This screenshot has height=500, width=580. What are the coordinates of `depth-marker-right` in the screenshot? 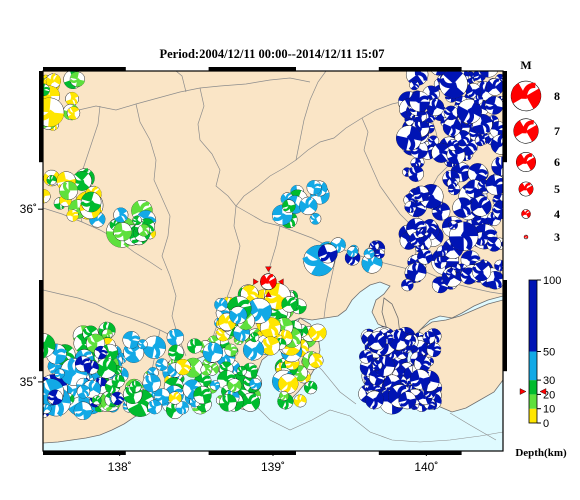 It's located at (543, 391).